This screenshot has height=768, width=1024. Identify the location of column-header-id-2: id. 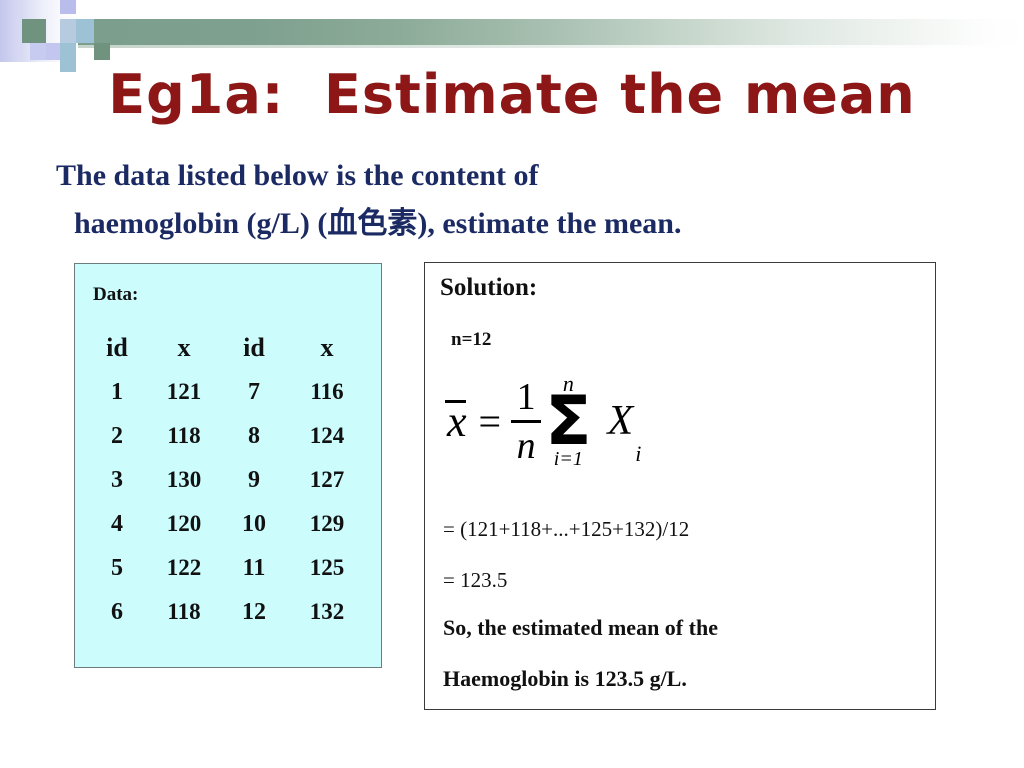
(254, 347).